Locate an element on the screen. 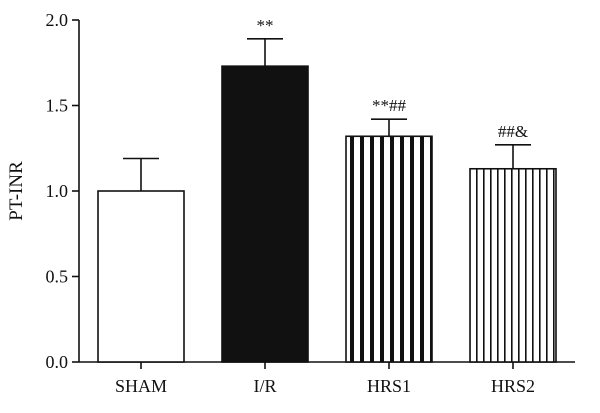 The height and width of the screenshot is (413, 600). bar-i-r is located at coordinates (265, 214).